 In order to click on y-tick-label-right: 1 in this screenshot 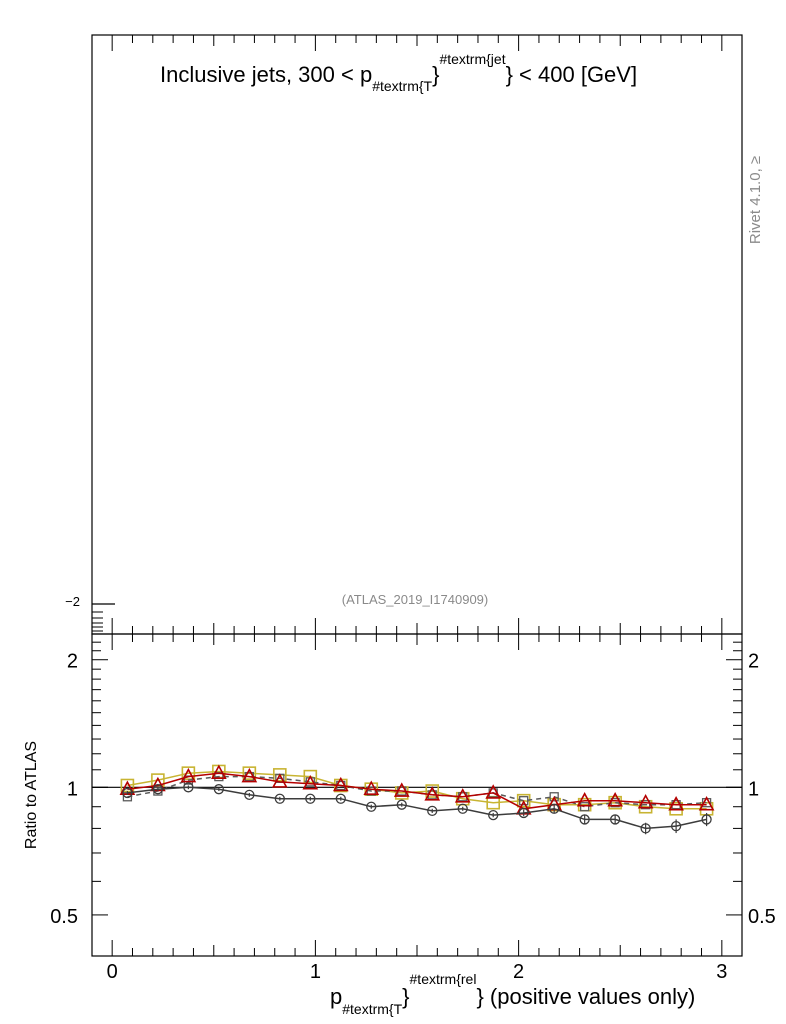, I will do `click(753, 789)`.